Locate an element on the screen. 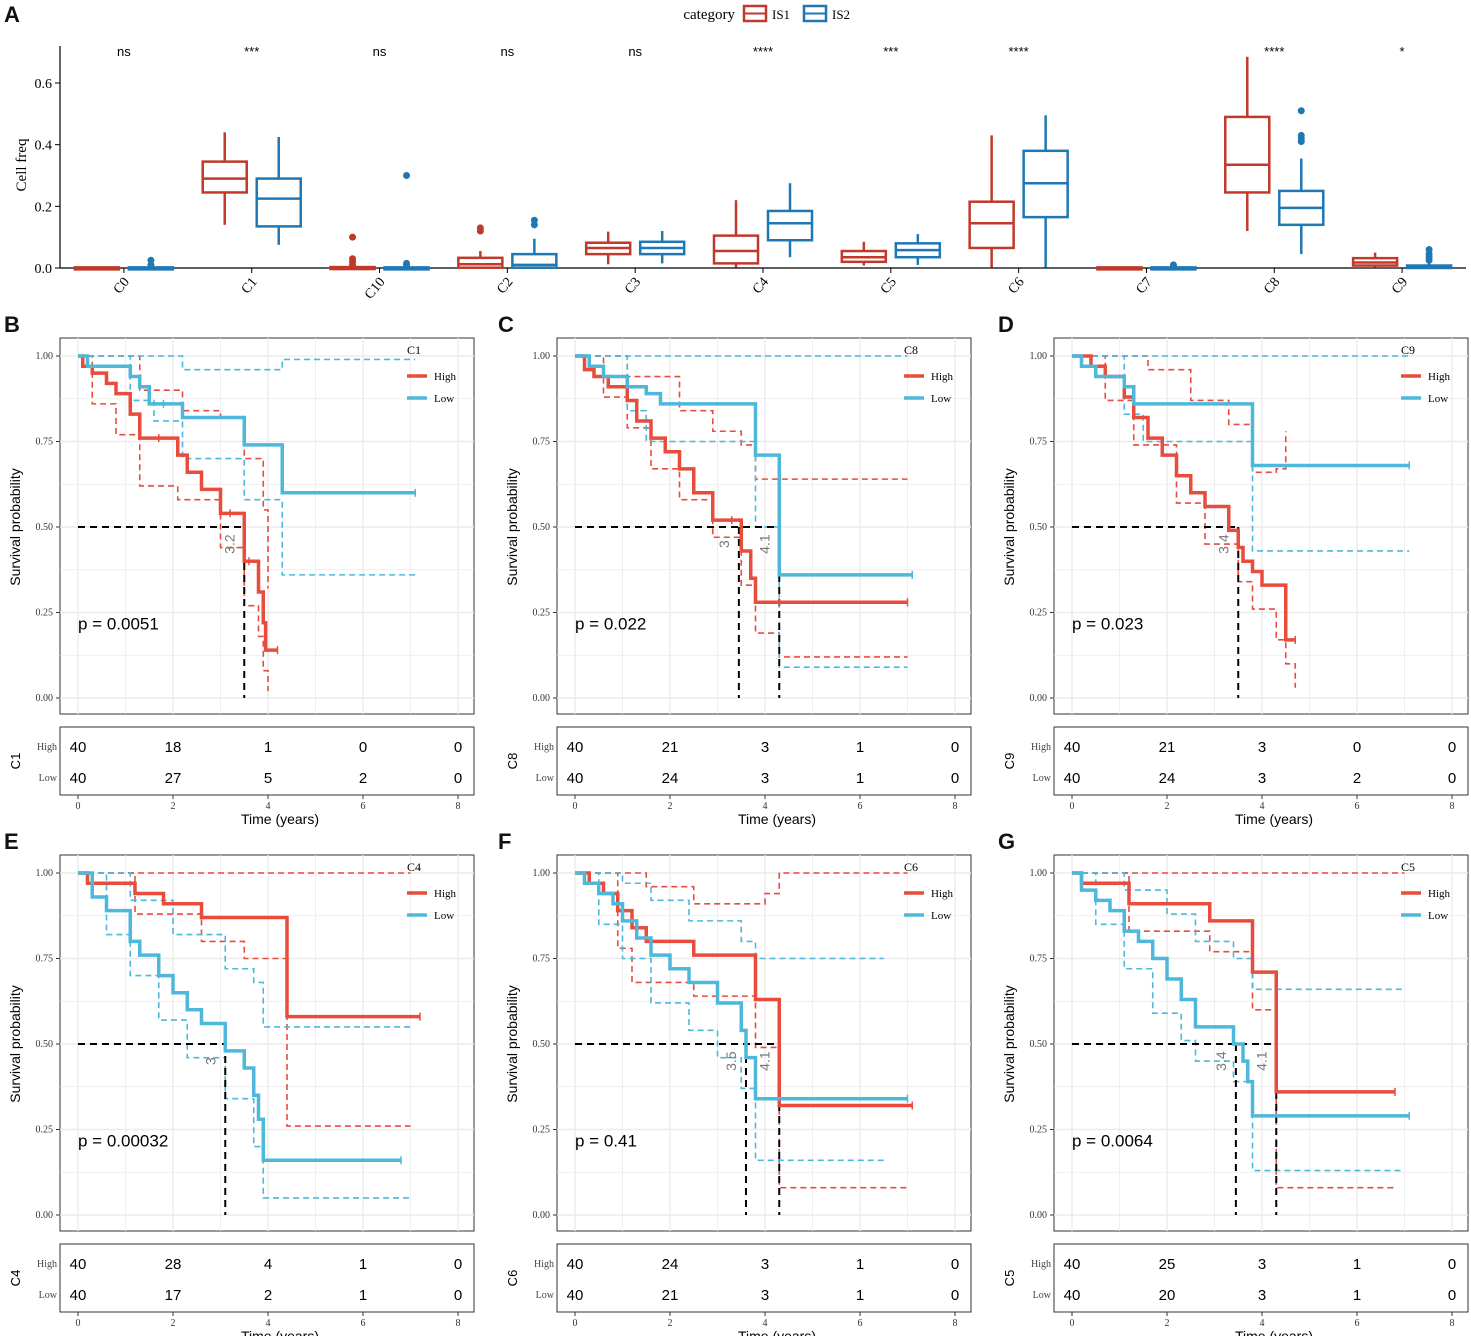 The image size is (1471, 1336). risk-cell-high: 24 is located at coordinates (670, 1264).